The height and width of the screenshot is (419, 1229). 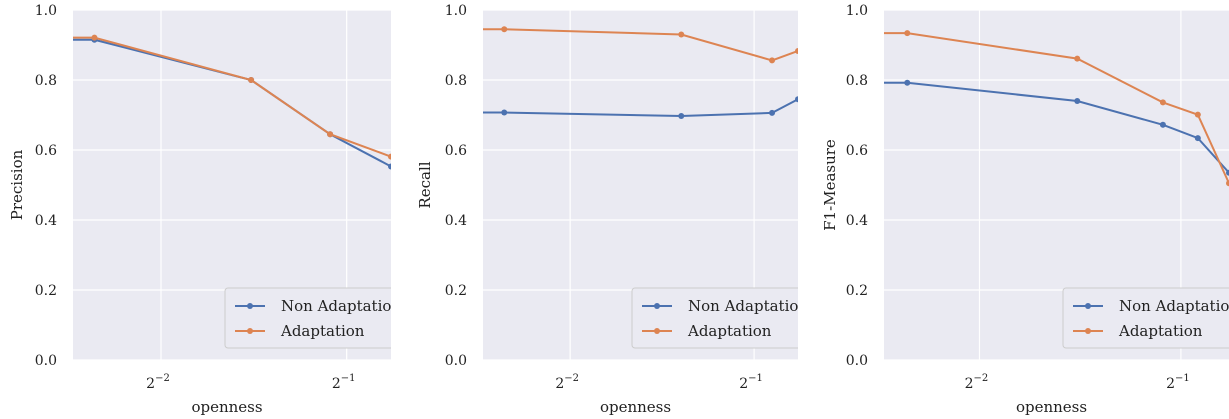 What do you see at coordinates (17, 184) in the screenshot?
I see `y-axis-label: Precision` at bounding box center [17, 184].